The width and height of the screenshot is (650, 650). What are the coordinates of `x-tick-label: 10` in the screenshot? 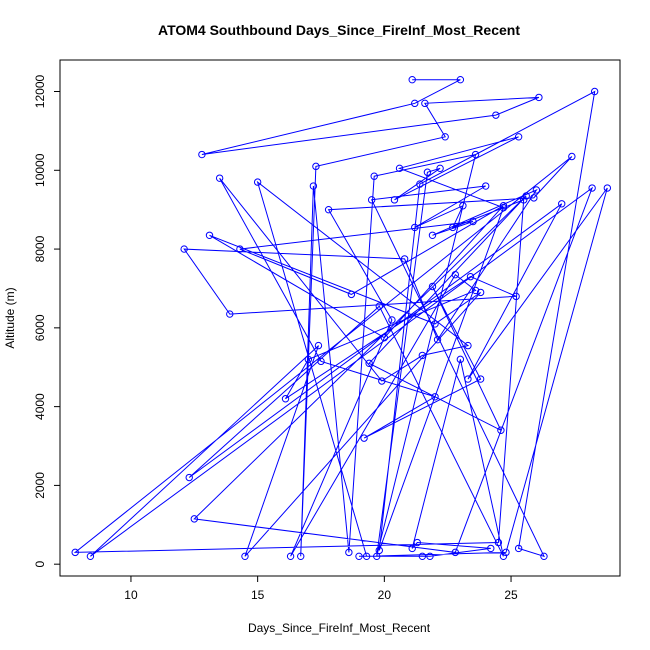 It's located at (131, 595).